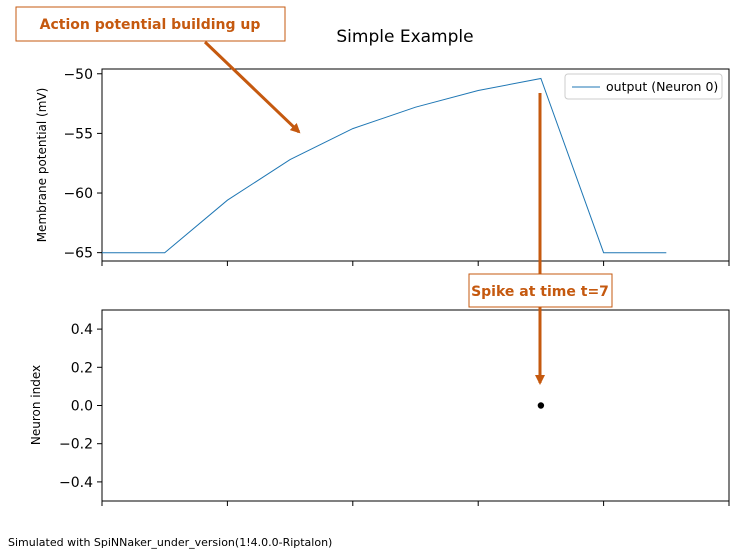 This screenshot has width=736, height=556. I want to click on spike-callout-text: Spike at time t=7, so click(540, 292).